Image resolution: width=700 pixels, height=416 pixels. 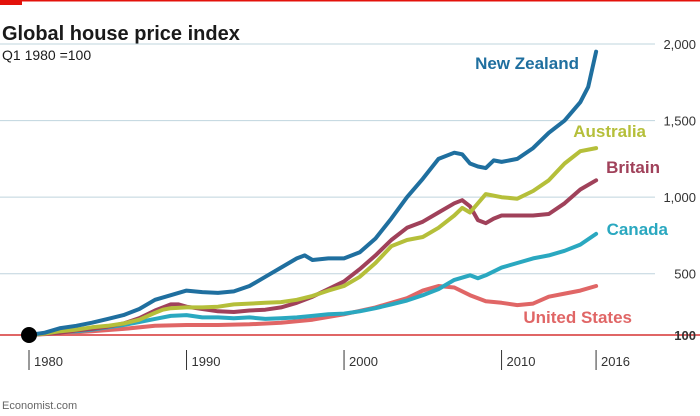 I want to click on series-label-canada: Canada, so click(x=638, y=229).